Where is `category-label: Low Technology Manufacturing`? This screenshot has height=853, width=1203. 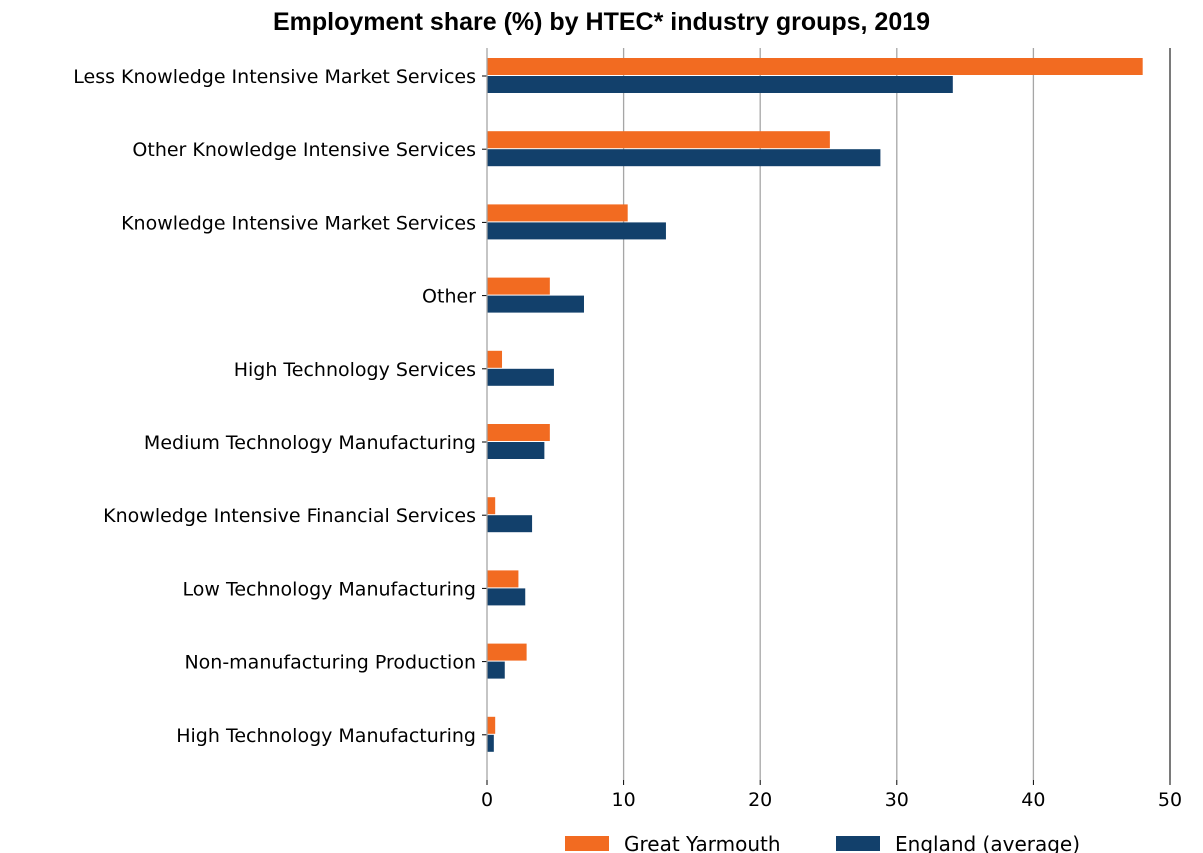
category-label: Low Technology Manufacturing is located at coordinates (329, 589).